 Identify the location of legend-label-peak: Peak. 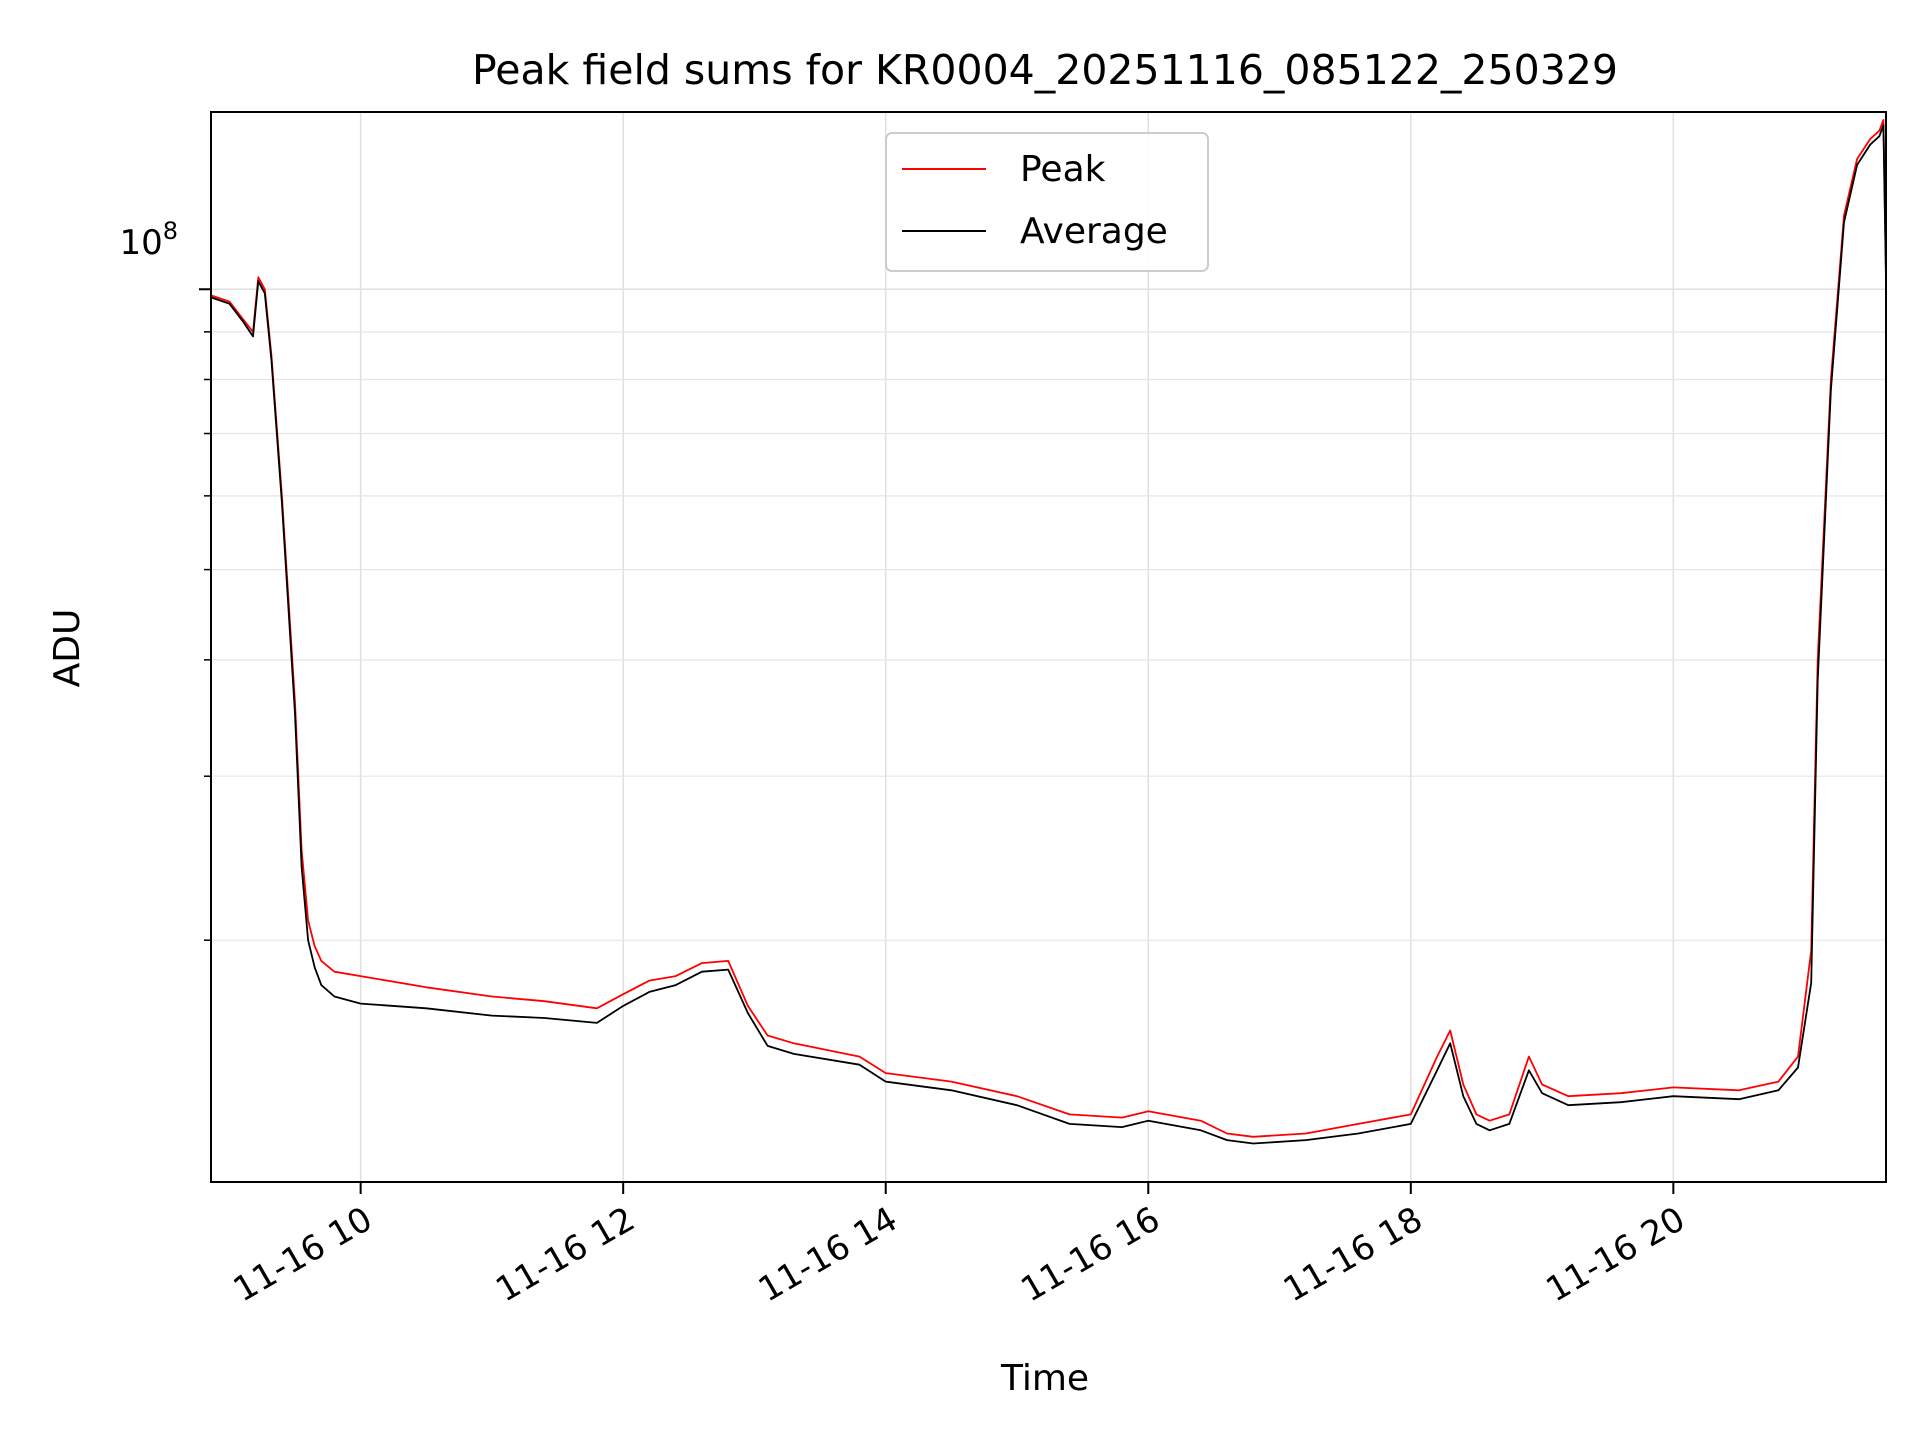
(1063, 169).